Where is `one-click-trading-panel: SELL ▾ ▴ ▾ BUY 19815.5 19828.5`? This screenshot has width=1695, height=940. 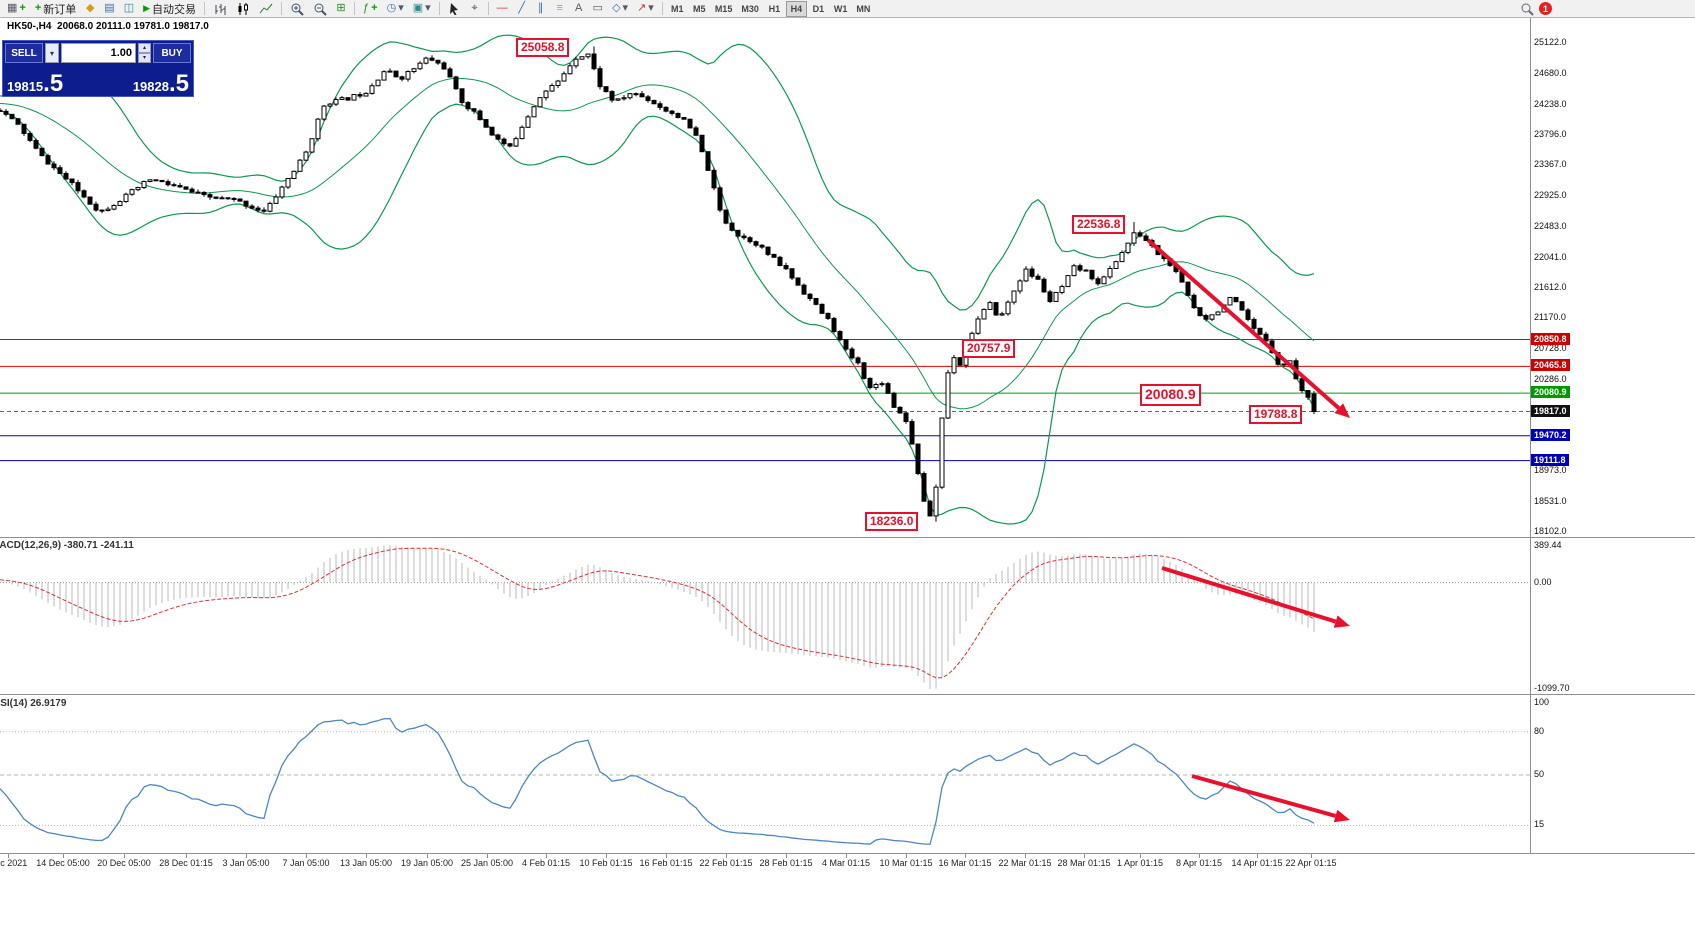 one-click-trading-panel: SELL ▾ ▴ ▾ BUY 19815.5 19828.5 is located at coordinates (98, 68).